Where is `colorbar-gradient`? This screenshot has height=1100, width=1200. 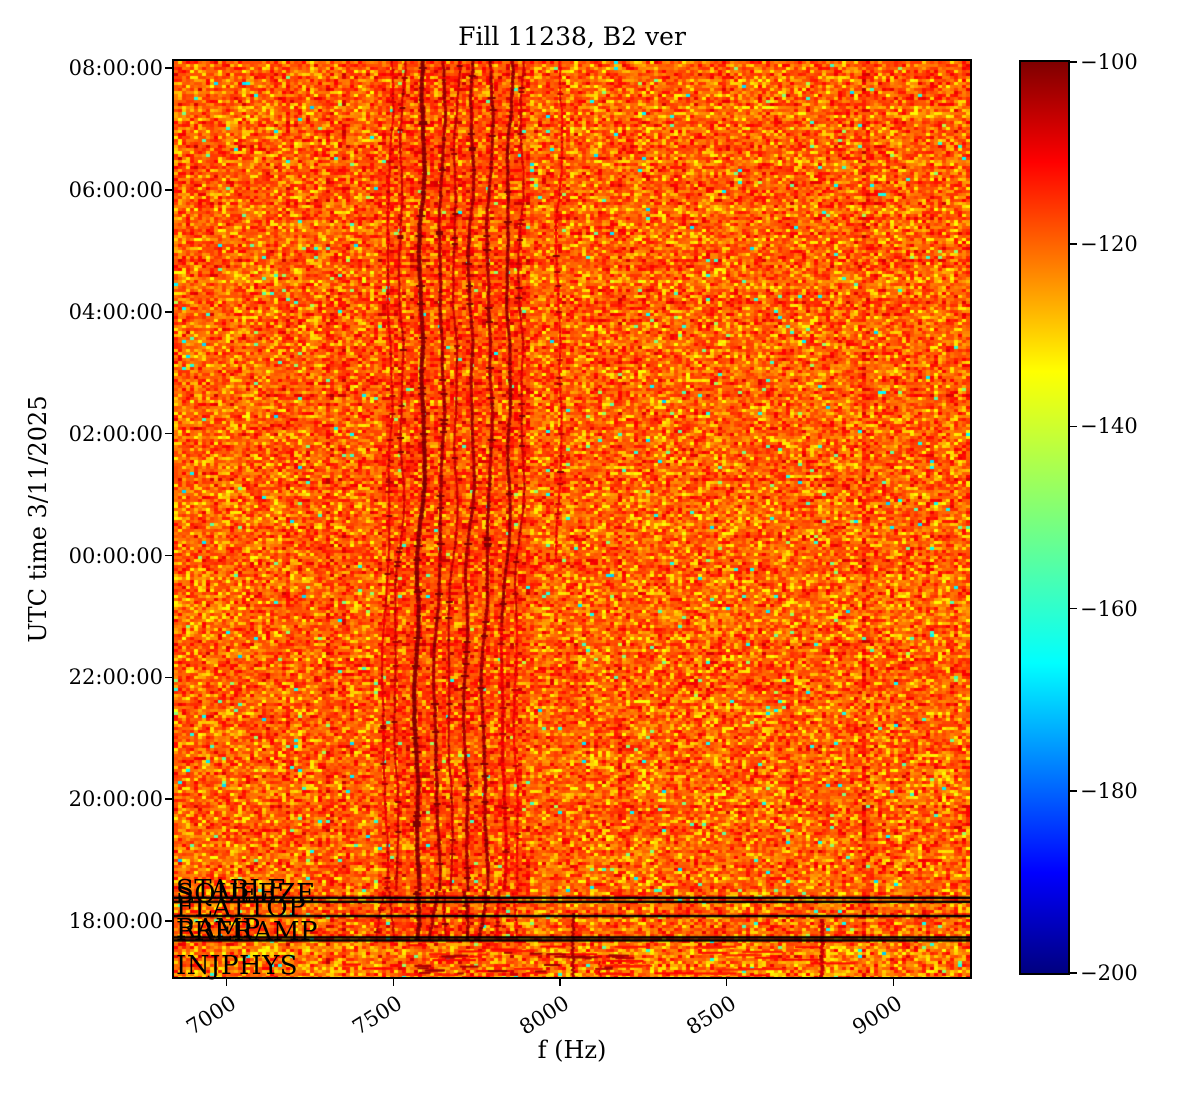
colorbar-gradient is located at coordinates (1044, 517).